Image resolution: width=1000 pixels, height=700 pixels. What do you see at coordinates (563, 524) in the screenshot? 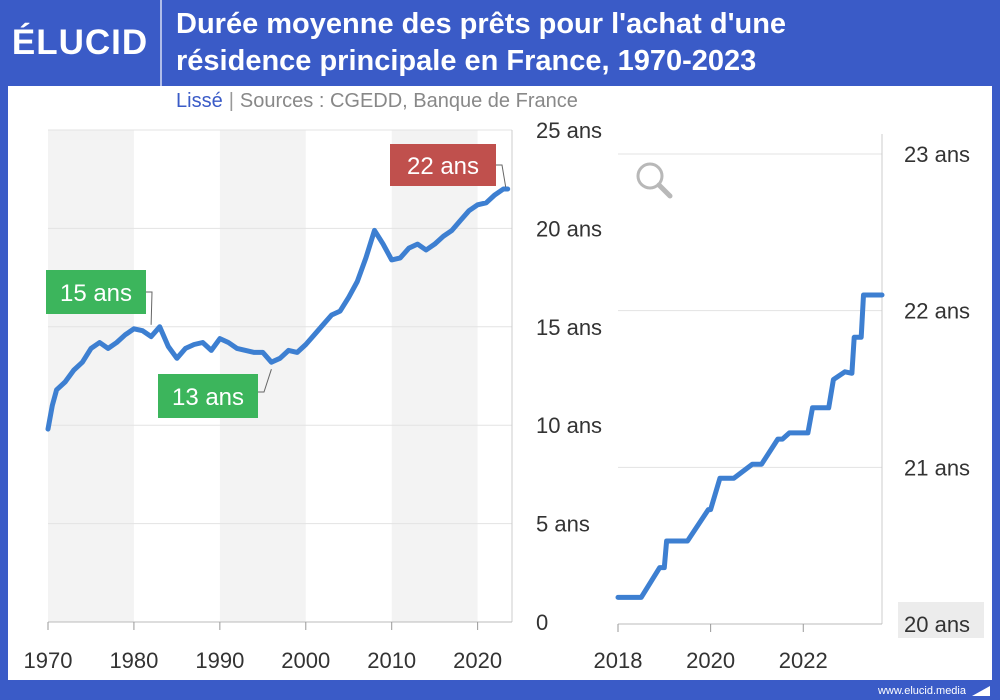
I see `y-tick-label: 5 ans` at bounding box center [563, 524].